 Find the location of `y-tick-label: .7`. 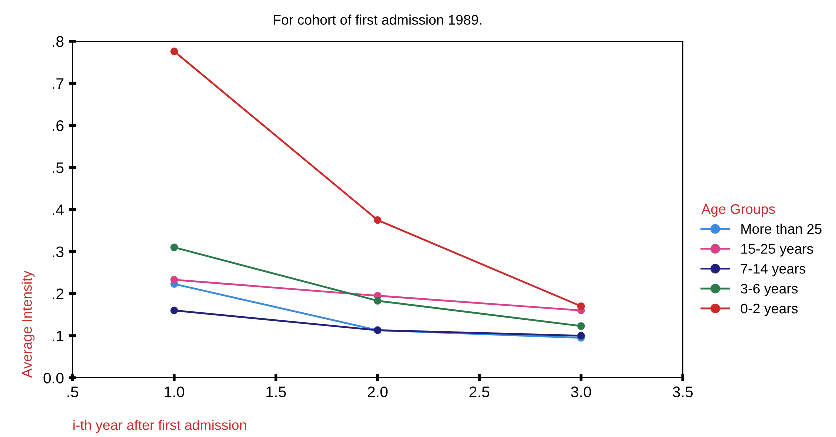

y-tick-label: .7 is located at coordinates (58, 84).